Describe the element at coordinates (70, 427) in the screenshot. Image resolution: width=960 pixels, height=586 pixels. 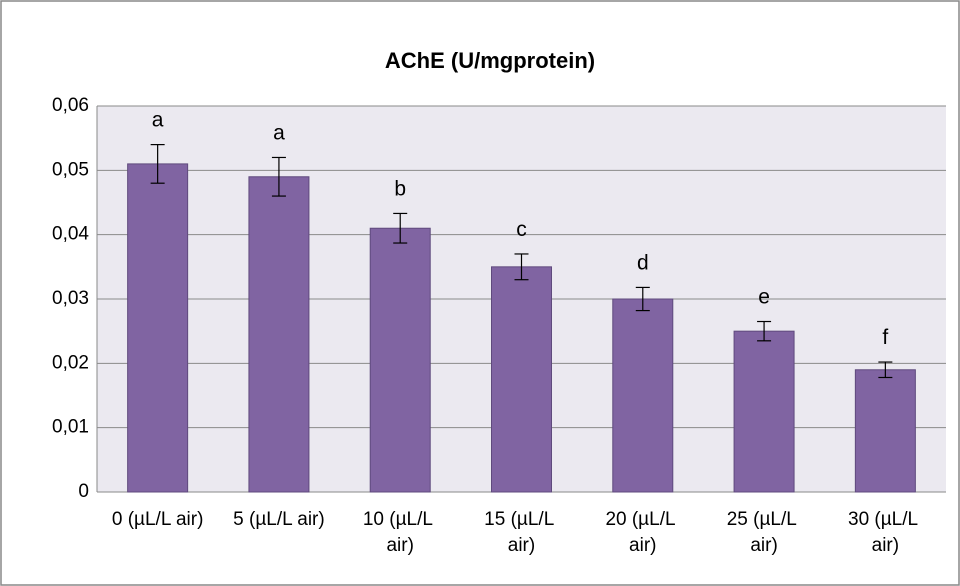
I see `y-tick-label: 0,01` at that location.